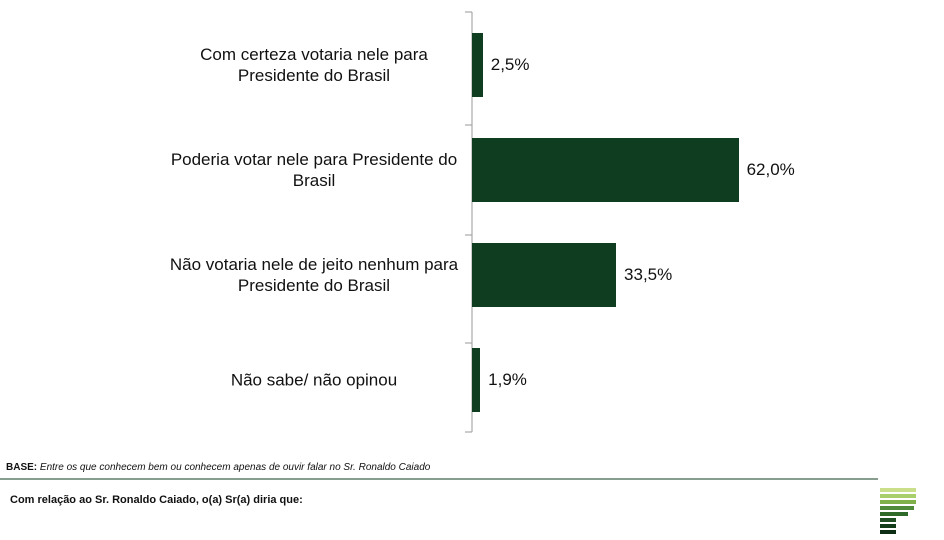 Image resolution: width=944 pixels, height=540 pixels. I want to click on logo, so click(898, 511).